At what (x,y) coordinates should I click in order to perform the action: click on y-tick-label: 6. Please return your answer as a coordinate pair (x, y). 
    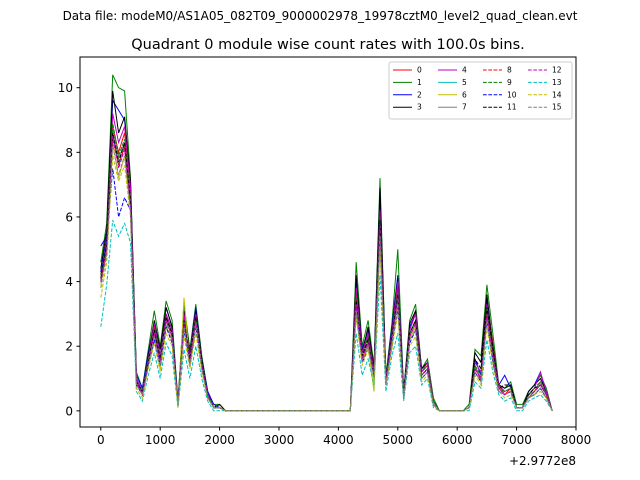
    Looking at the image, I should click on (69, 217).